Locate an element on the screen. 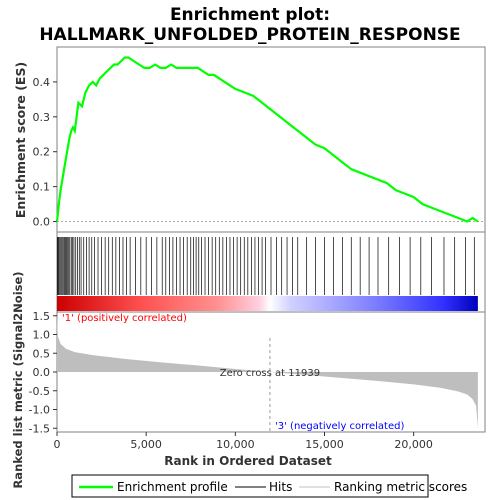  x-tick-label: 20,000 is located at coordinates (413, 444).